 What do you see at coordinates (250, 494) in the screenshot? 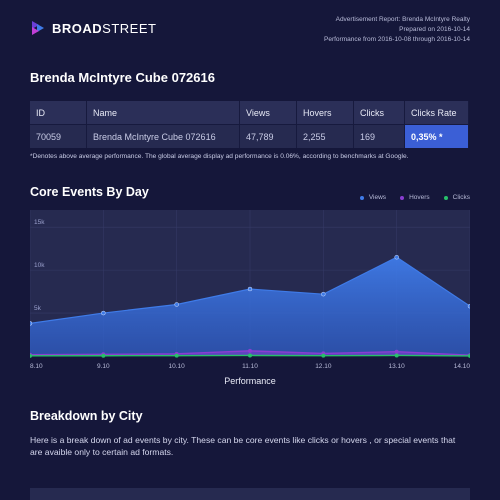
I see `city-breakdown-panel` at bounding box center [250, 494].